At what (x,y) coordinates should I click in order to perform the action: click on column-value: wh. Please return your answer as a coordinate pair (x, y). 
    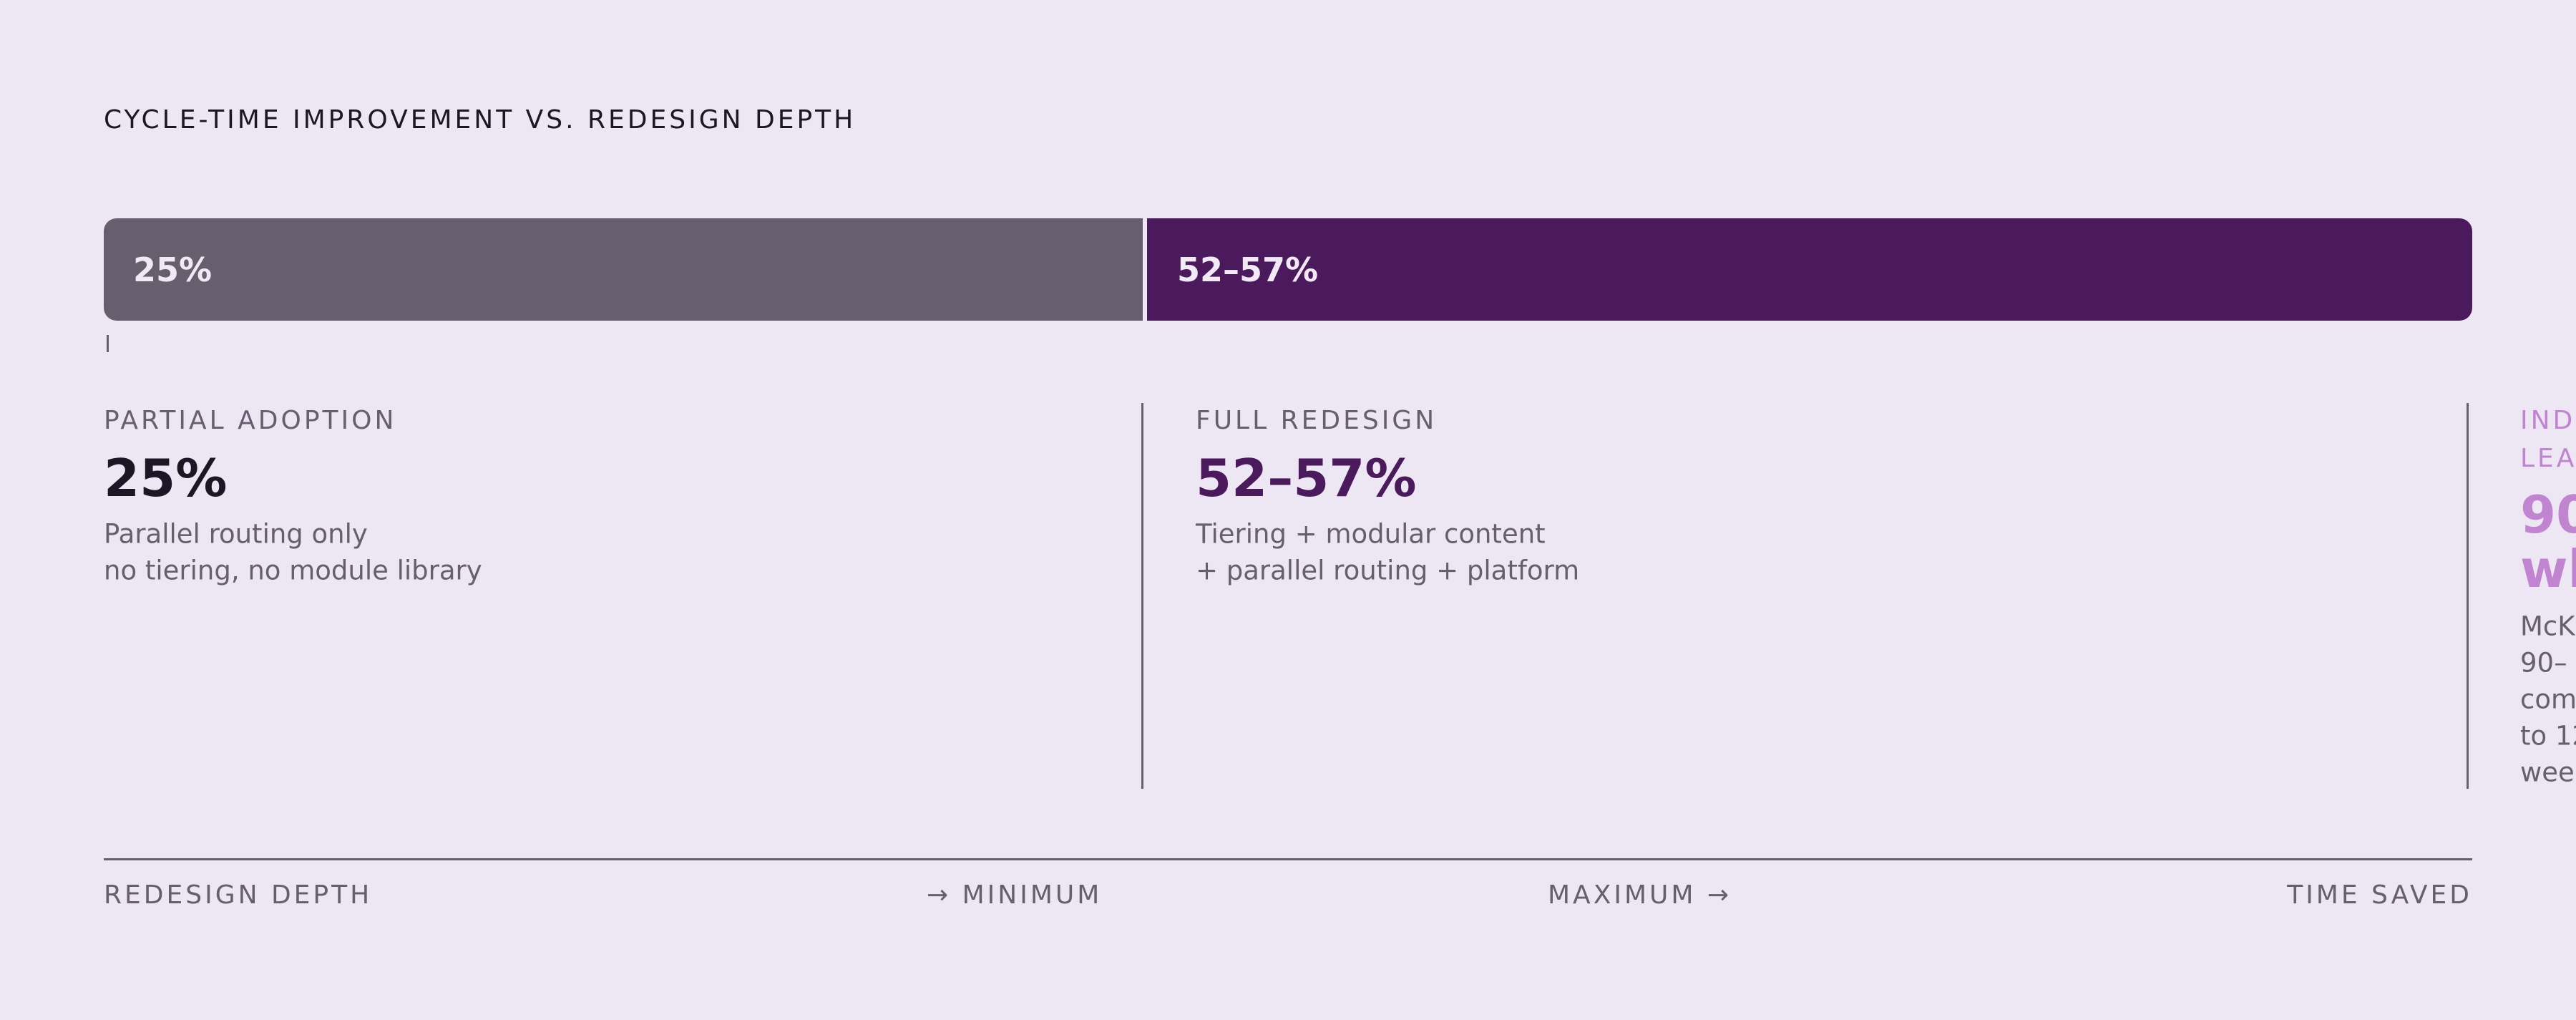
    Looking at the image, I should click on (2548, 569).